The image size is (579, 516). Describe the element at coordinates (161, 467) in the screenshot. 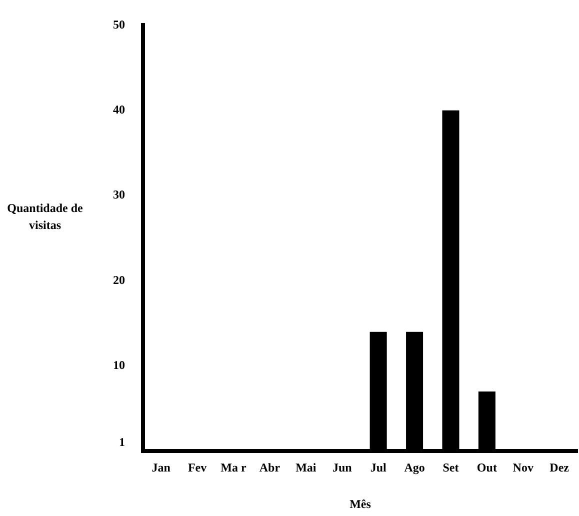

I see `x-tick-label: Jan` at that location.